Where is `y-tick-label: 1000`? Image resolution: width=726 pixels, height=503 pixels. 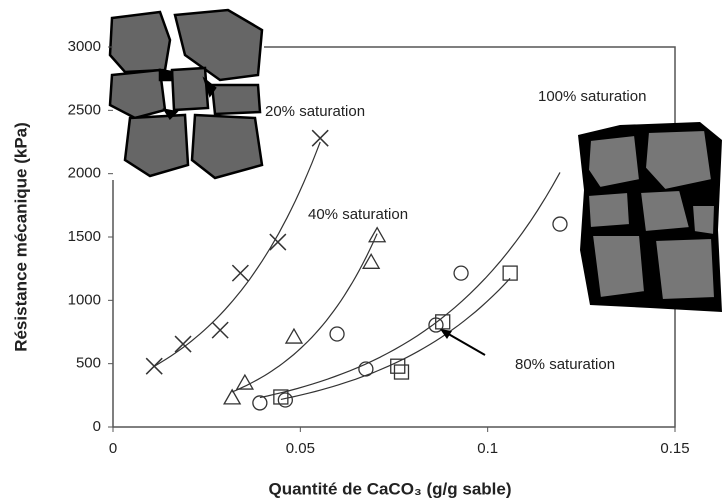
y-tick-label: 1000 is located at coordinates (84, 299).